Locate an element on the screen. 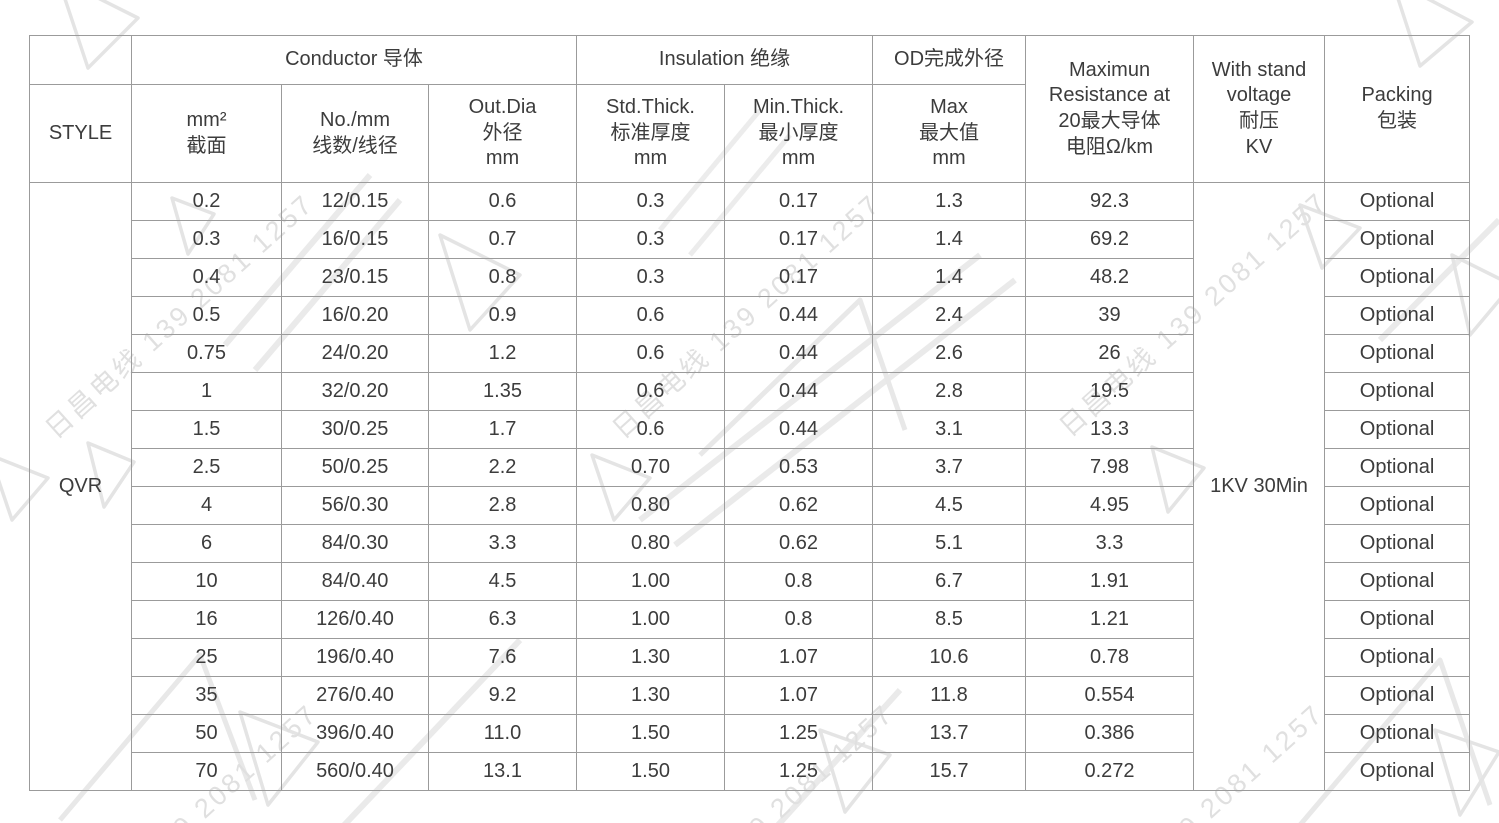 The height and width of the screenshot is (823, 1499). data-cell: 560/0.40 is located at coordinates (355, 771).